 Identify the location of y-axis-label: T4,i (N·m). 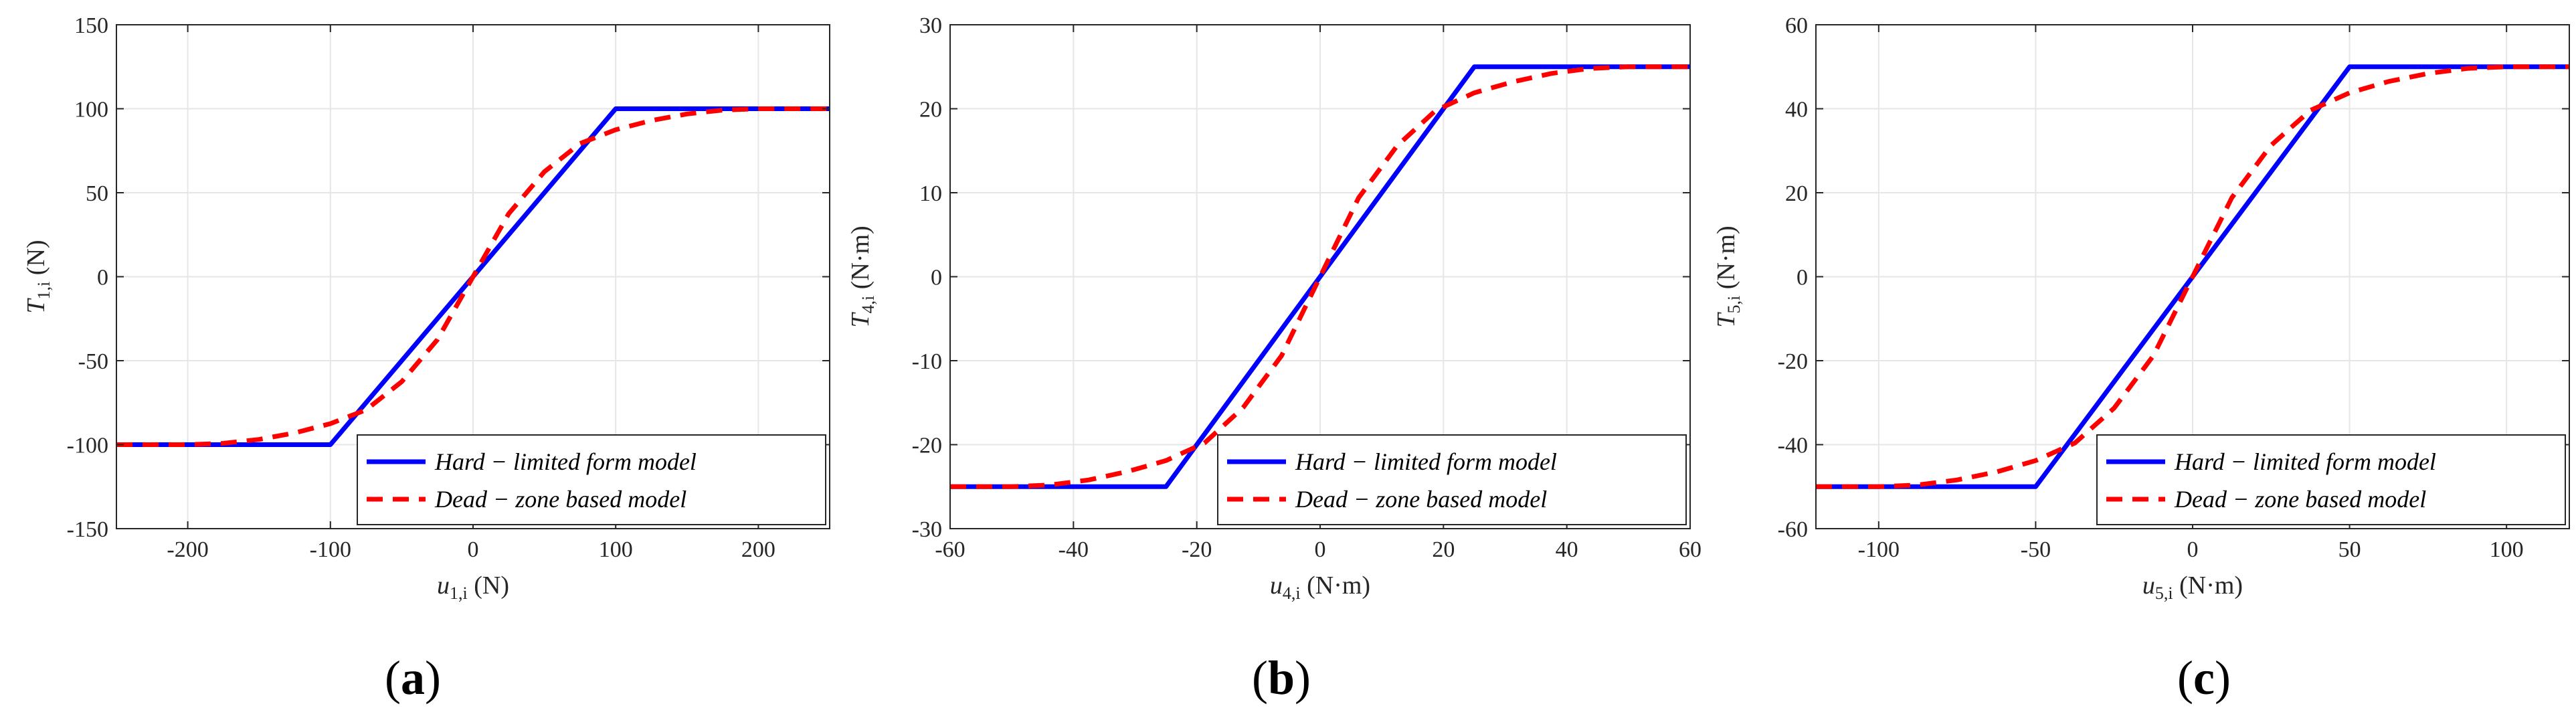
(862, 276).